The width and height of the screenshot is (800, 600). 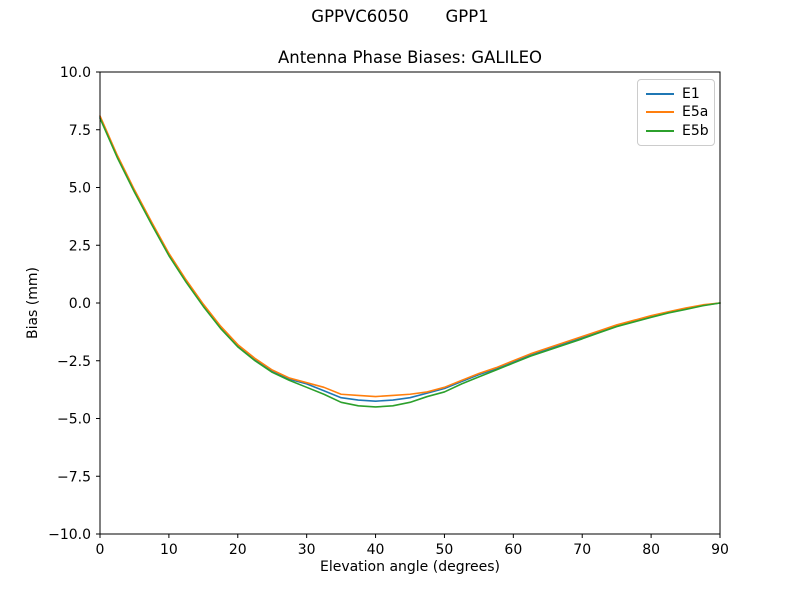 What do you see at coordinates (74, 477) in the screenshot?
I see `y-tick-label: −7.5` at bounding box center [74, 477].